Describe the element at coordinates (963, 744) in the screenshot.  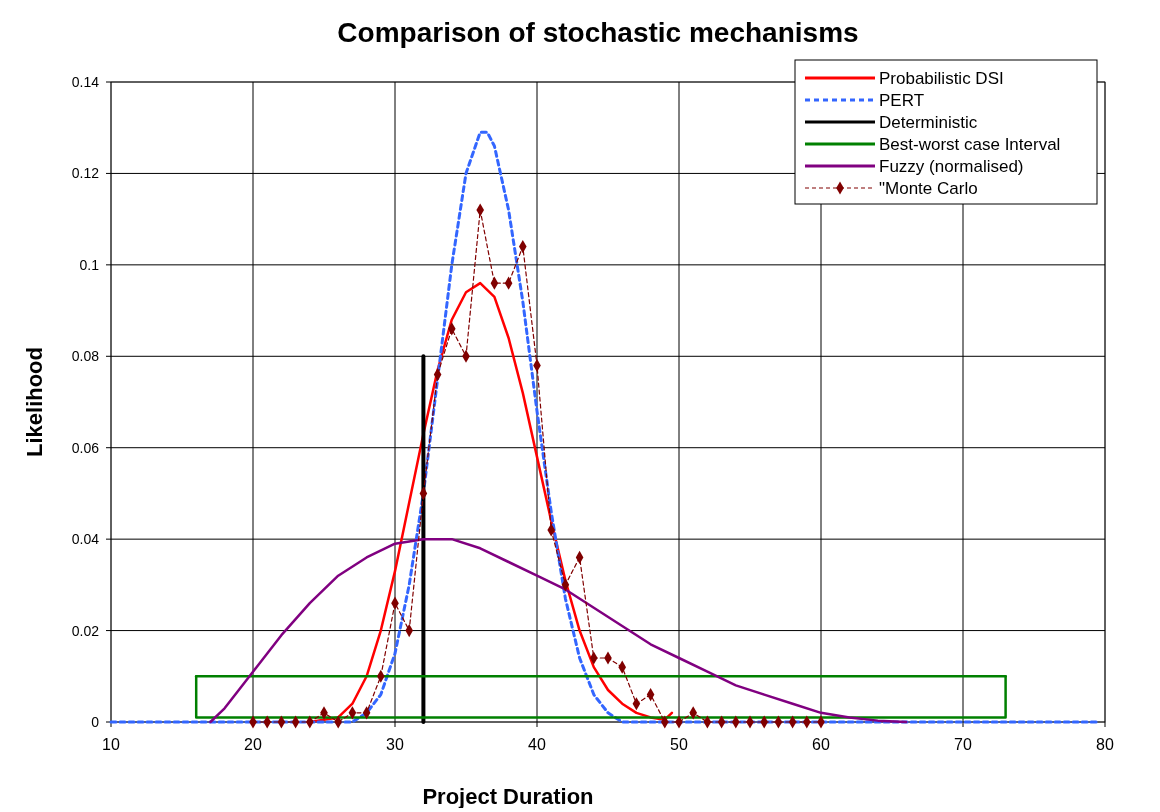
I see `x-tick-label: 70` at that location.